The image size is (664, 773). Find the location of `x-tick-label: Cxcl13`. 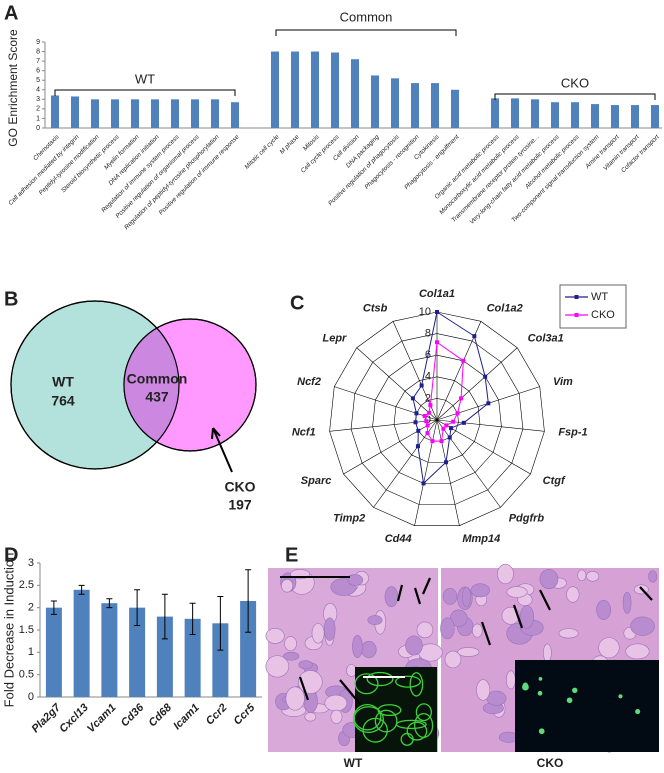

x-tick-label: Cxcl13 is located at coordinates (74, 719).